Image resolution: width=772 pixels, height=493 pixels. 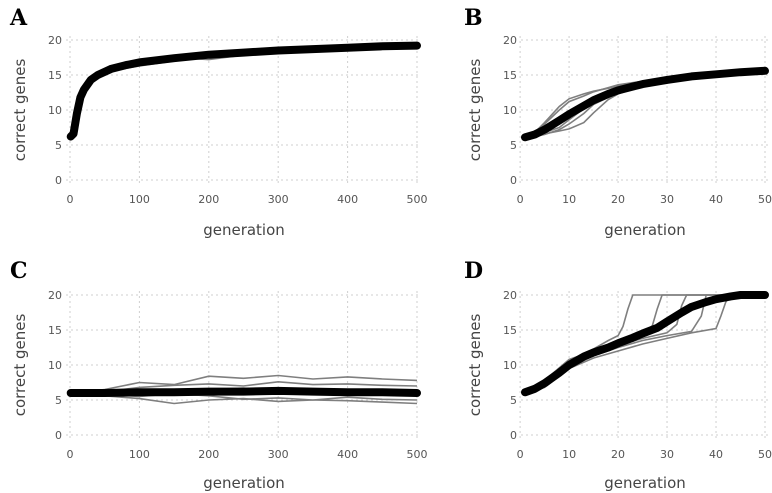 I want to click on panel-letter: B, so click(x=473, y=18).